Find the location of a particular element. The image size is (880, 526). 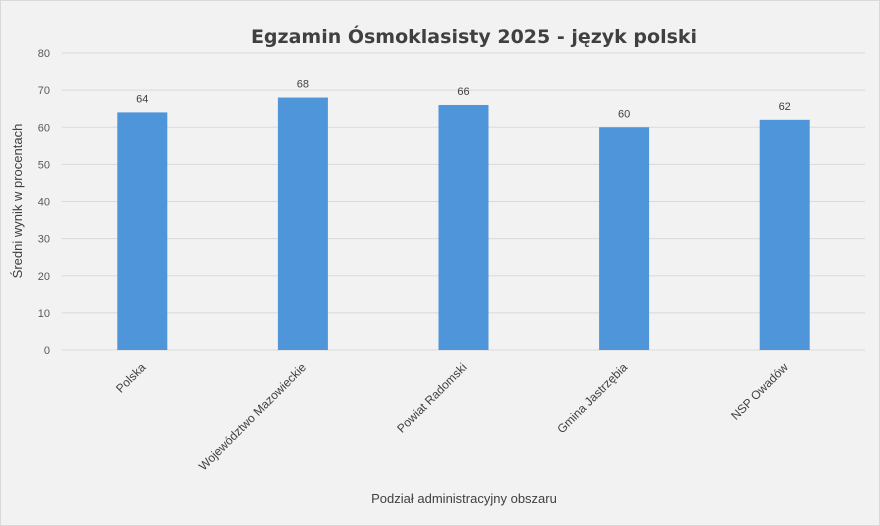

x-tick-label: Województwo Mazowieckie is located at coordinates (252, 416).